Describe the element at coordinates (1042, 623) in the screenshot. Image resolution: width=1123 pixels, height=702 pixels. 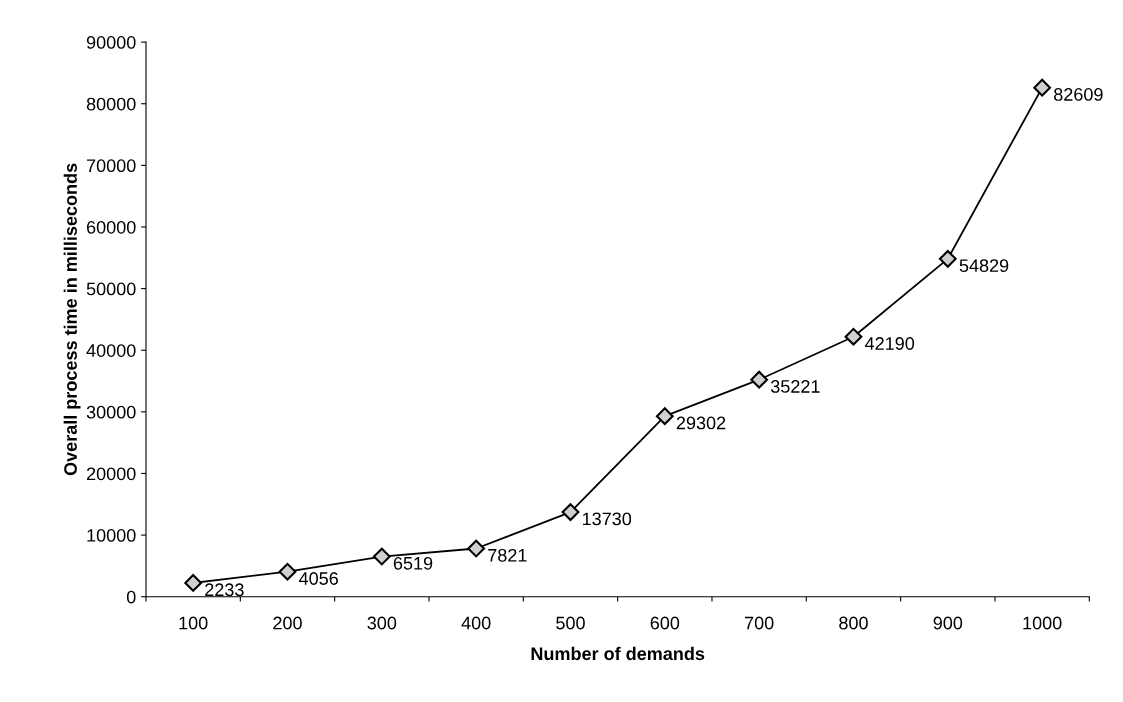
I see `x-tick-label: 1000` at that location.